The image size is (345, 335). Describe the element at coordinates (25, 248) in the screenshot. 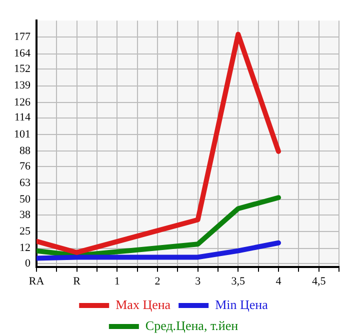

I see `y-tick-label: 12` at that location.